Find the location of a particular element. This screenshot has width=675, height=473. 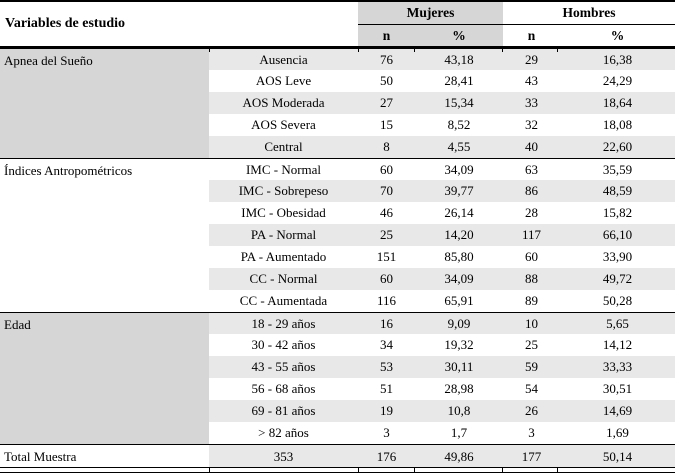

hombres-n-cell: 40 is located at coordinates (532, 147).